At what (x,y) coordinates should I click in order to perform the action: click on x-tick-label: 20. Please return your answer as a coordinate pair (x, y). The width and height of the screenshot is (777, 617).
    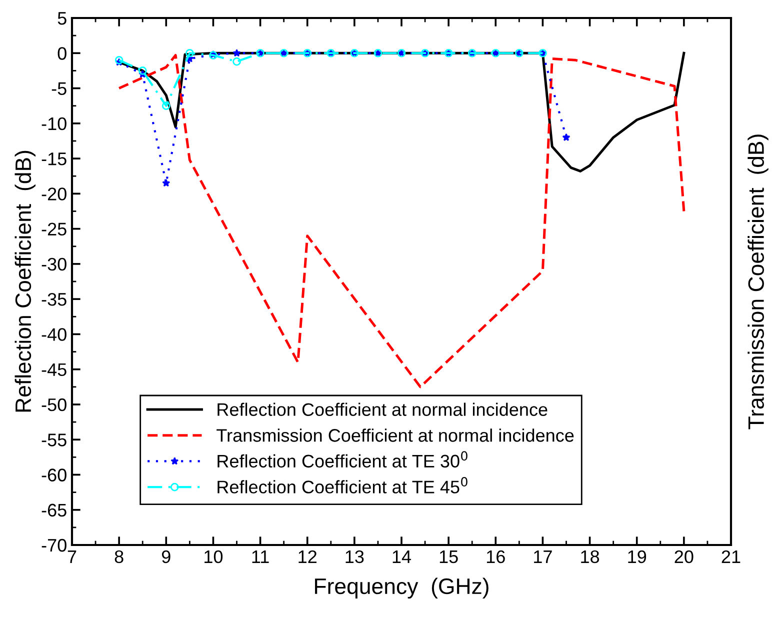
    Looking at the image, I should click on (684, 557).